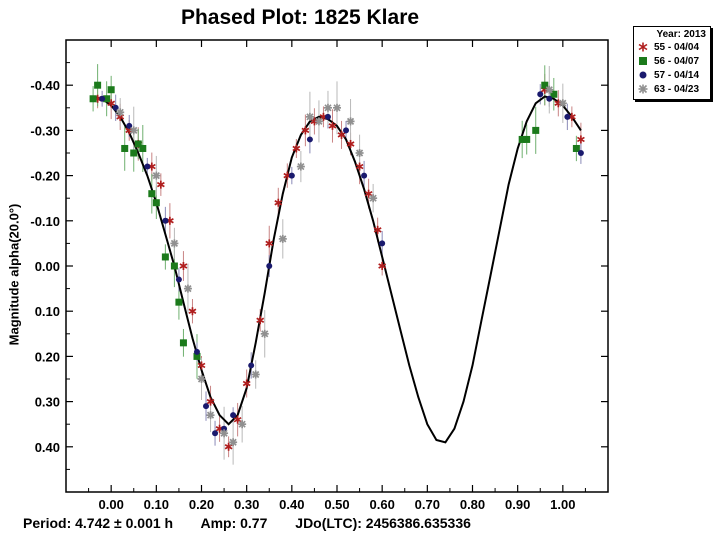 The height and width of the screenshot is (540, 720). Describe the element at coordinates (472, 504) in the screenshot. I see `x-tick-label: 0.80` at that location.